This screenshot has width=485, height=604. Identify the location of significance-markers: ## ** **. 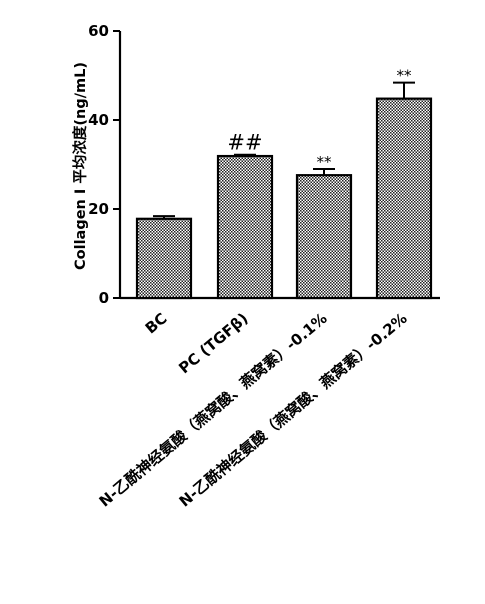
(319, 119).